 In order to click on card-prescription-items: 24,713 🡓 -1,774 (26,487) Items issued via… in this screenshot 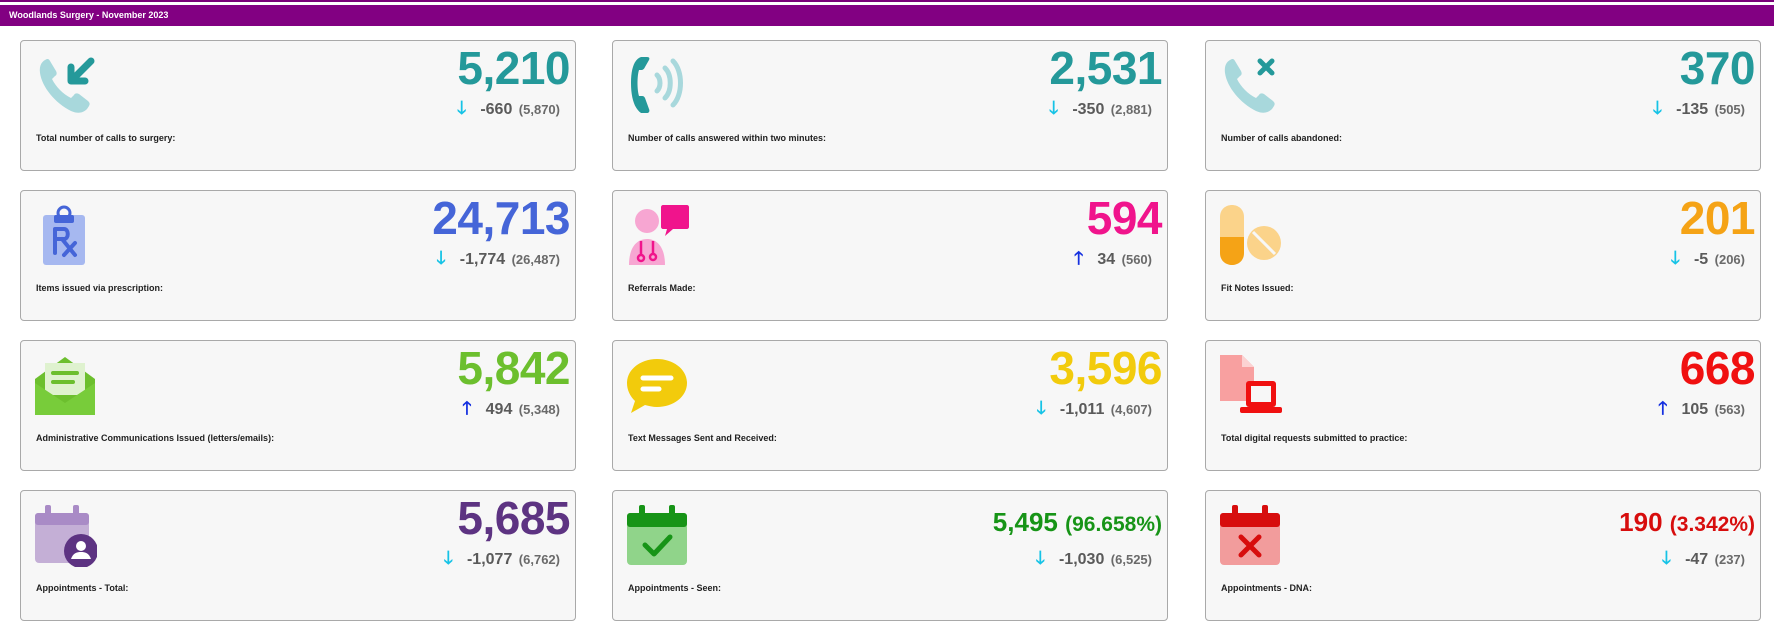, I will do `click(298, 255)`.